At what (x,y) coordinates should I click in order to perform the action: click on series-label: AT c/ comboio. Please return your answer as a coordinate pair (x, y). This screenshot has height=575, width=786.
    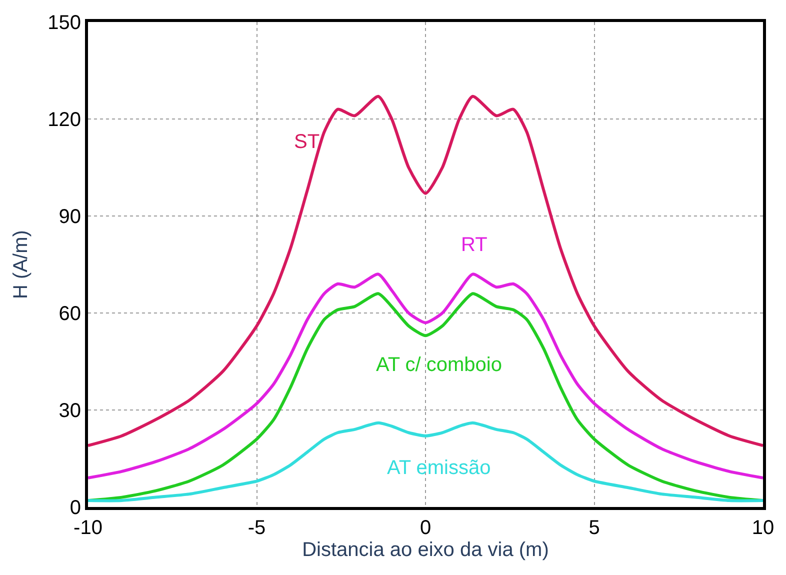
    Looking at the image, I should click on (439, 365).